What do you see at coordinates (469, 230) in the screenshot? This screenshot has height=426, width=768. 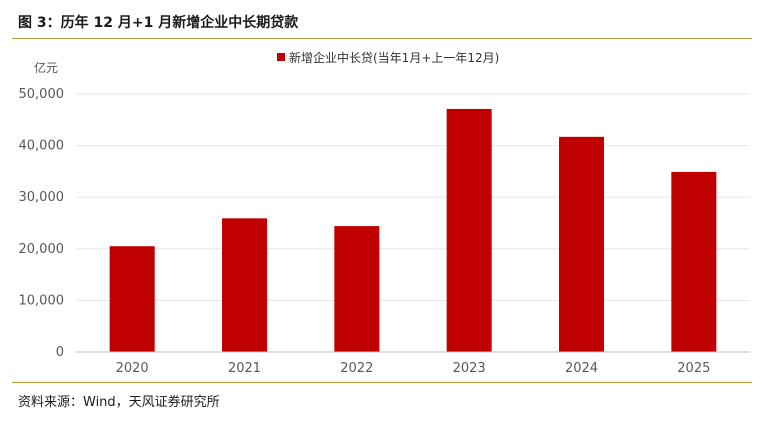 I see `bar-2023` at bounding box center [469, 230].